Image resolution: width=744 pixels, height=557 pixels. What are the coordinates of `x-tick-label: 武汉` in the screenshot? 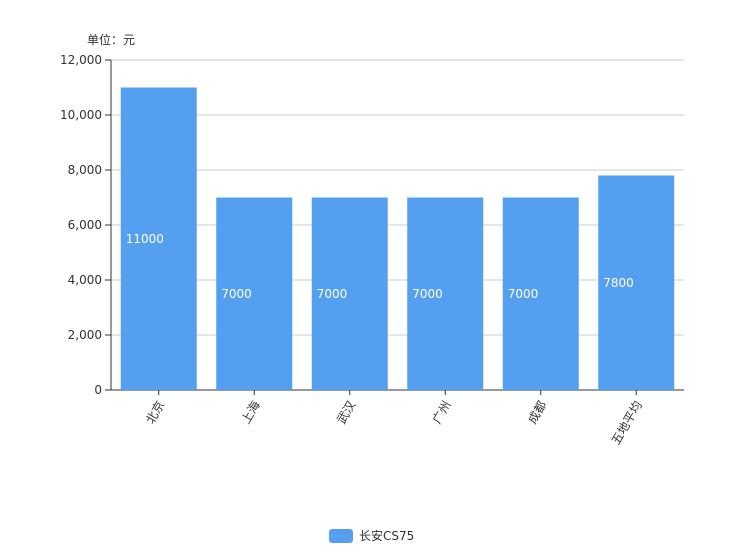 It's located at (346, 413).